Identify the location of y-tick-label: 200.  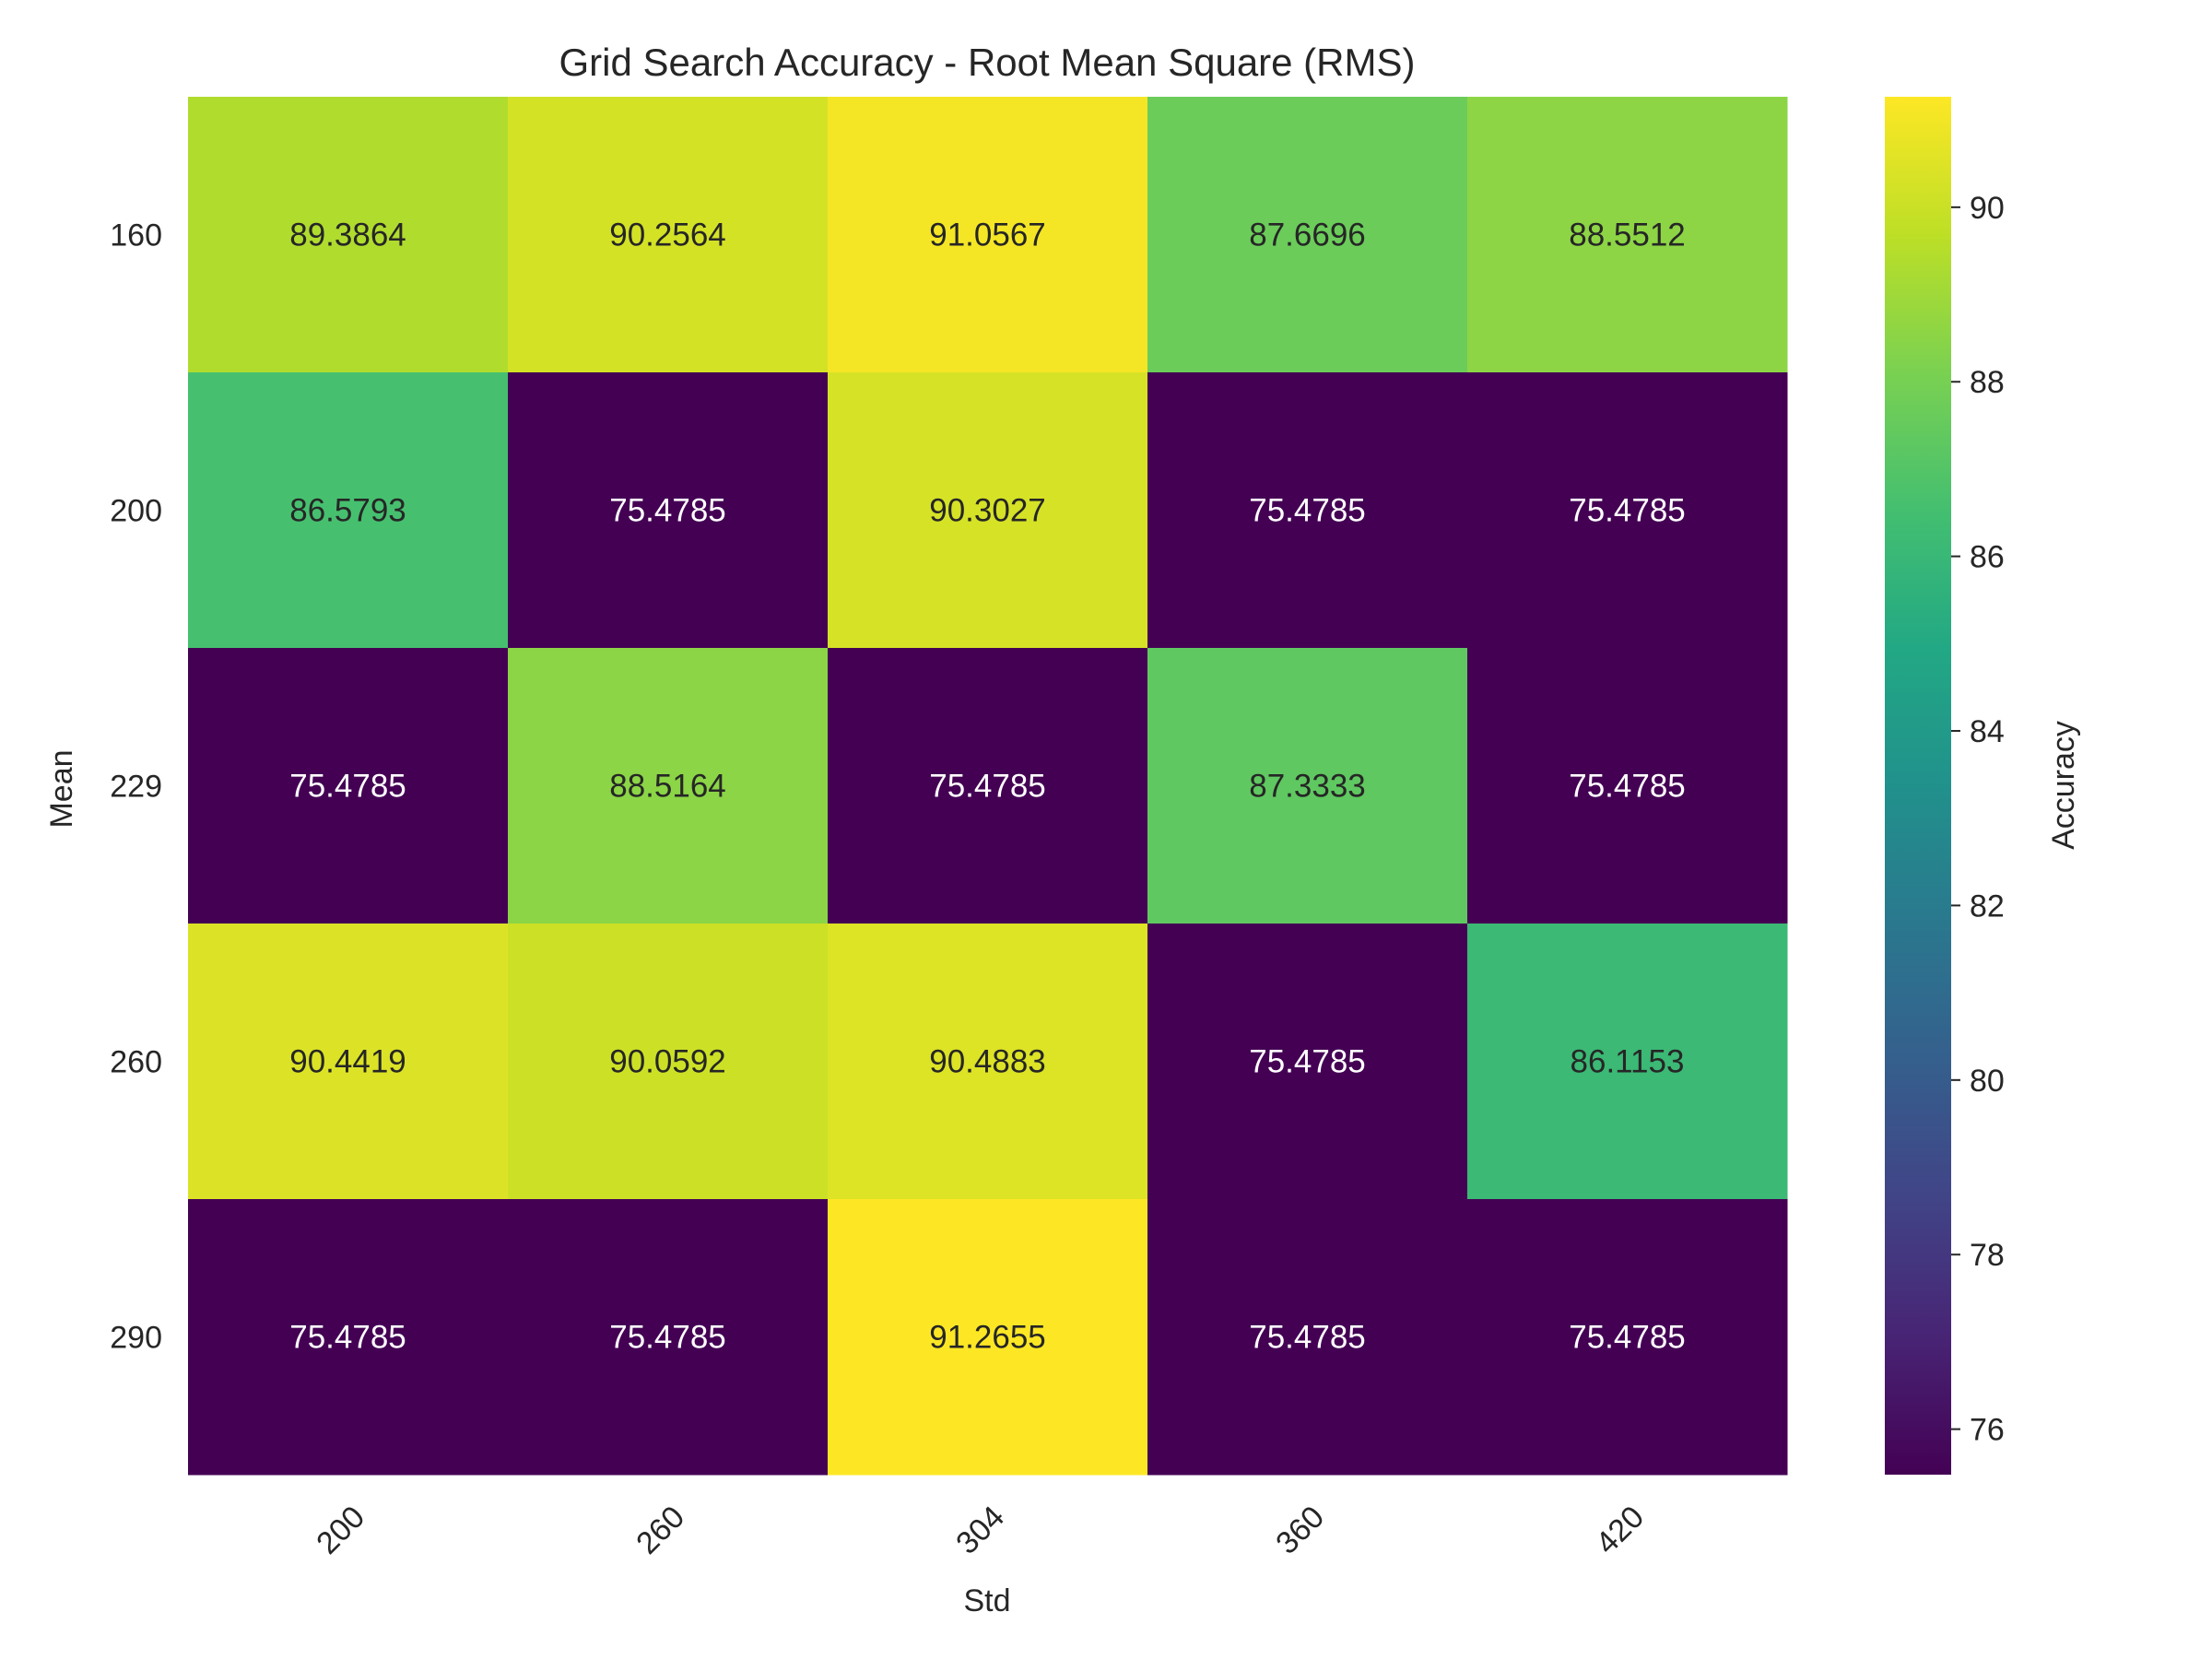
(136, 511).